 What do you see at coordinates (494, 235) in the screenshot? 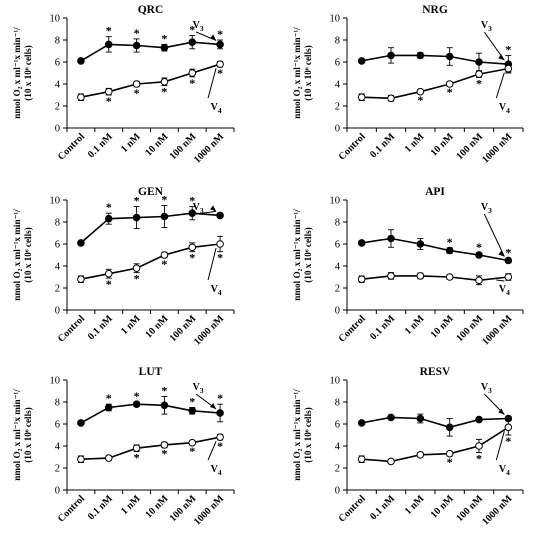
I see `v3-arrow` at bounding box center [494, 235].